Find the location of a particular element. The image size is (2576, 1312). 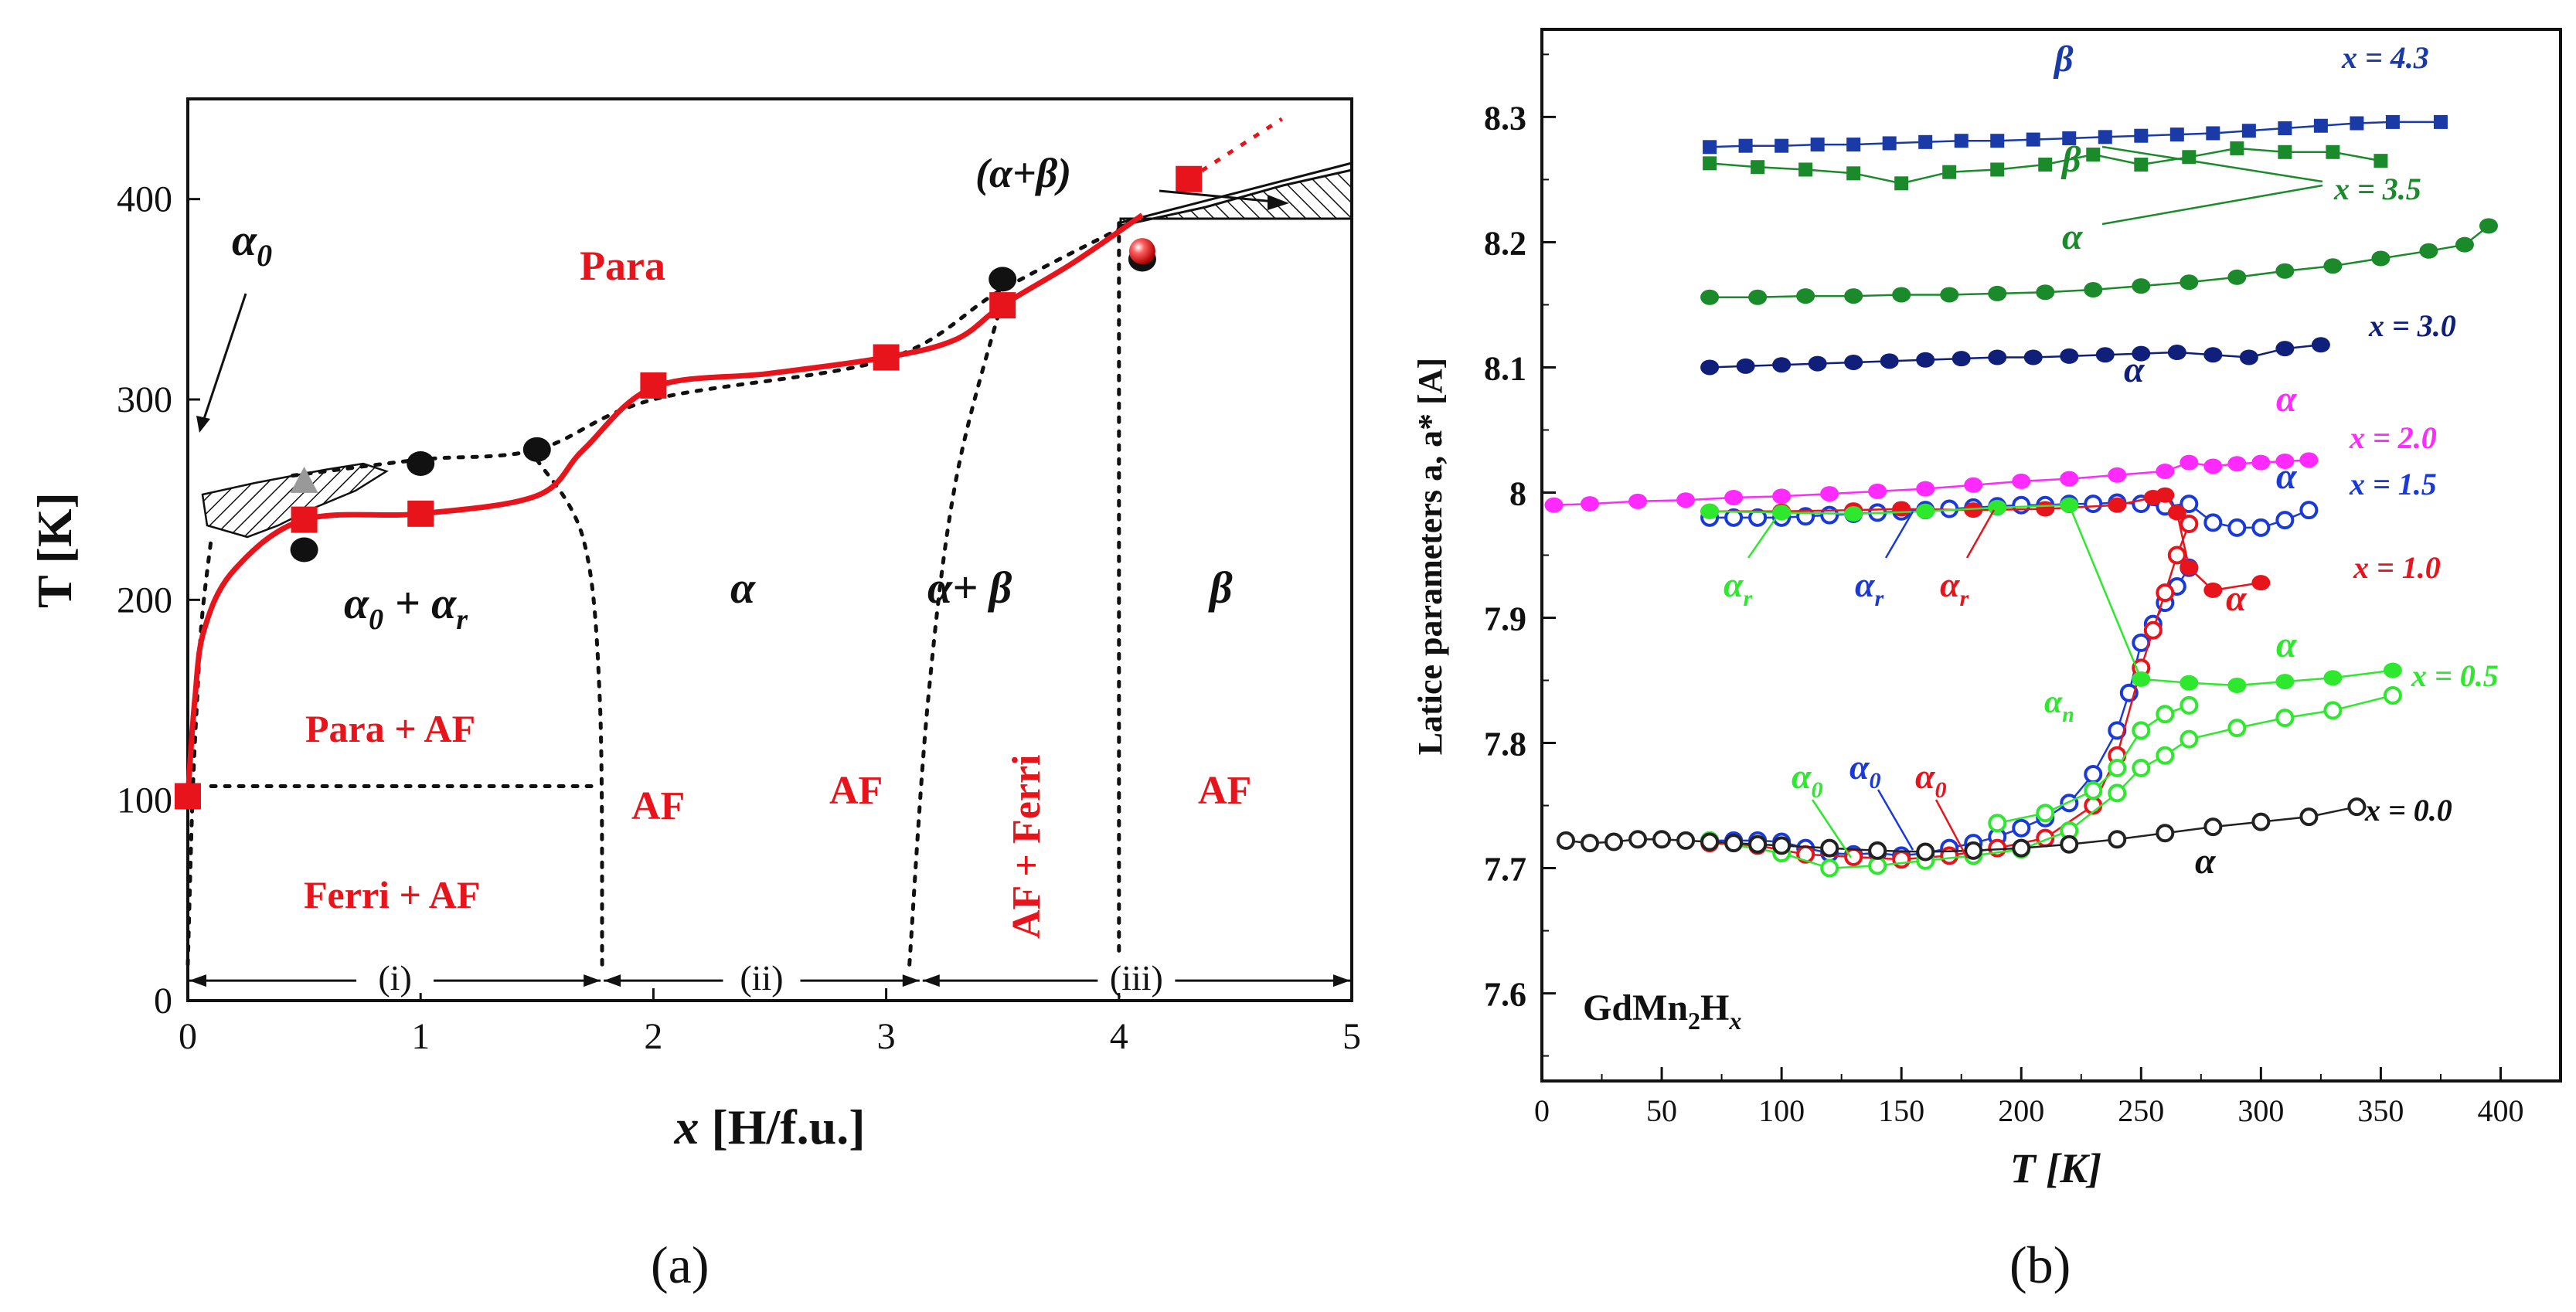

label-para-af: Para + AF is located at coordinates (390, 728).